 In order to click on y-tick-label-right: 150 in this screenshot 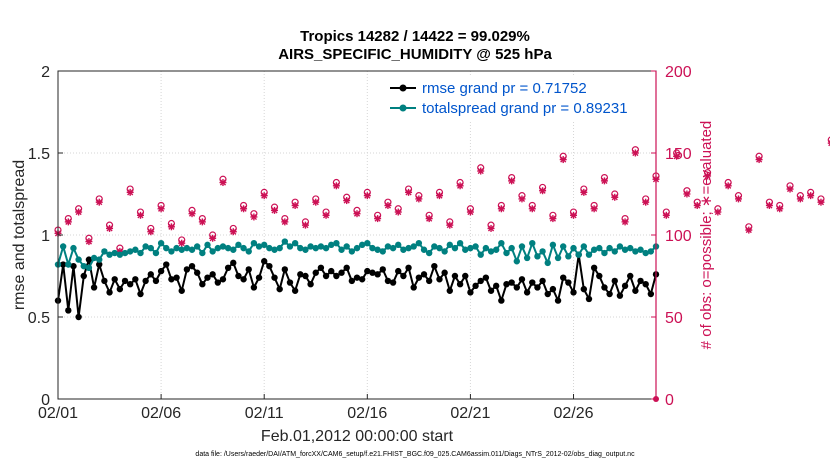, I will do `click(678, 154)`.